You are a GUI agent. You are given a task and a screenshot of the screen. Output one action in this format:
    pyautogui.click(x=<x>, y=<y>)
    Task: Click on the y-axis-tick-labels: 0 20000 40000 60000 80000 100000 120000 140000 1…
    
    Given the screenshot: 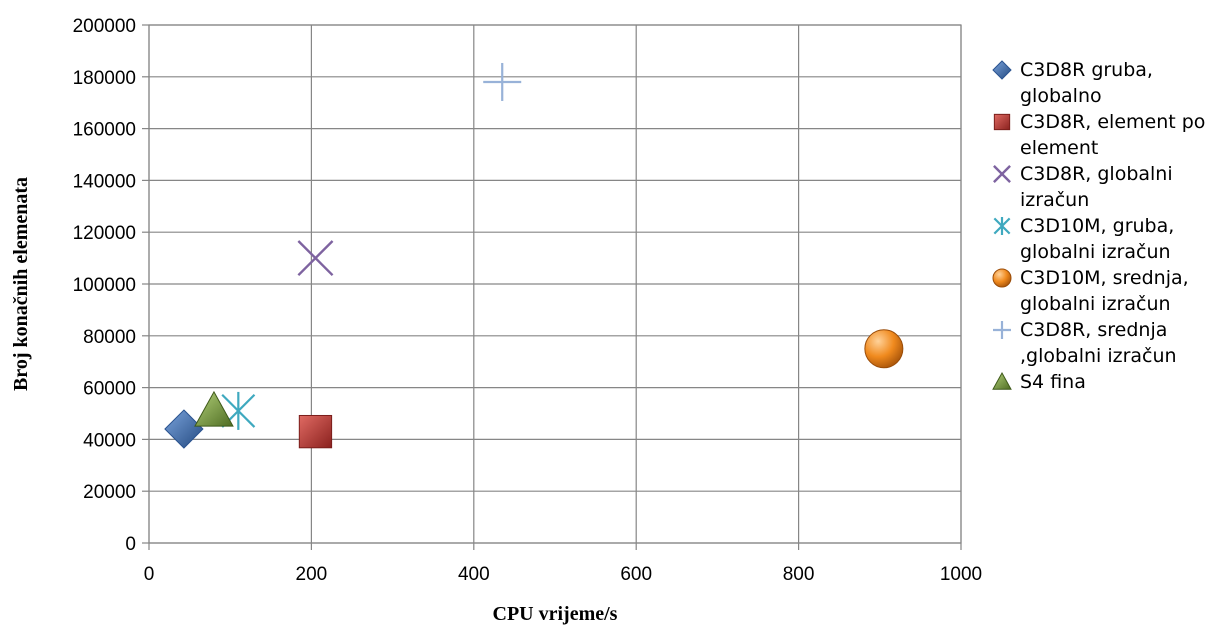 What is the action you would take?
    pyautogui.click(x=104, y=285)
    